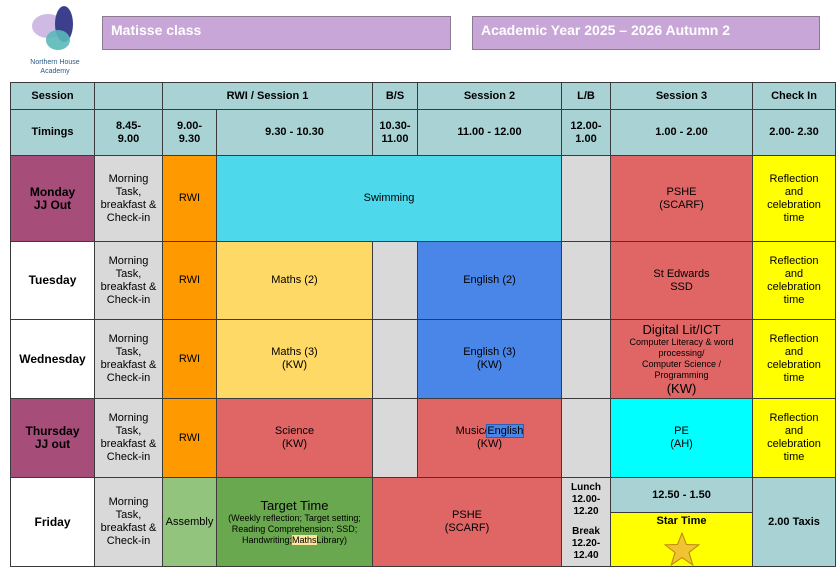 The image size is (837, 575). Describe the element at coordinates (489, 132) in the screenshot. I see `timing-cell: 11.00 - 12.00` at that location.